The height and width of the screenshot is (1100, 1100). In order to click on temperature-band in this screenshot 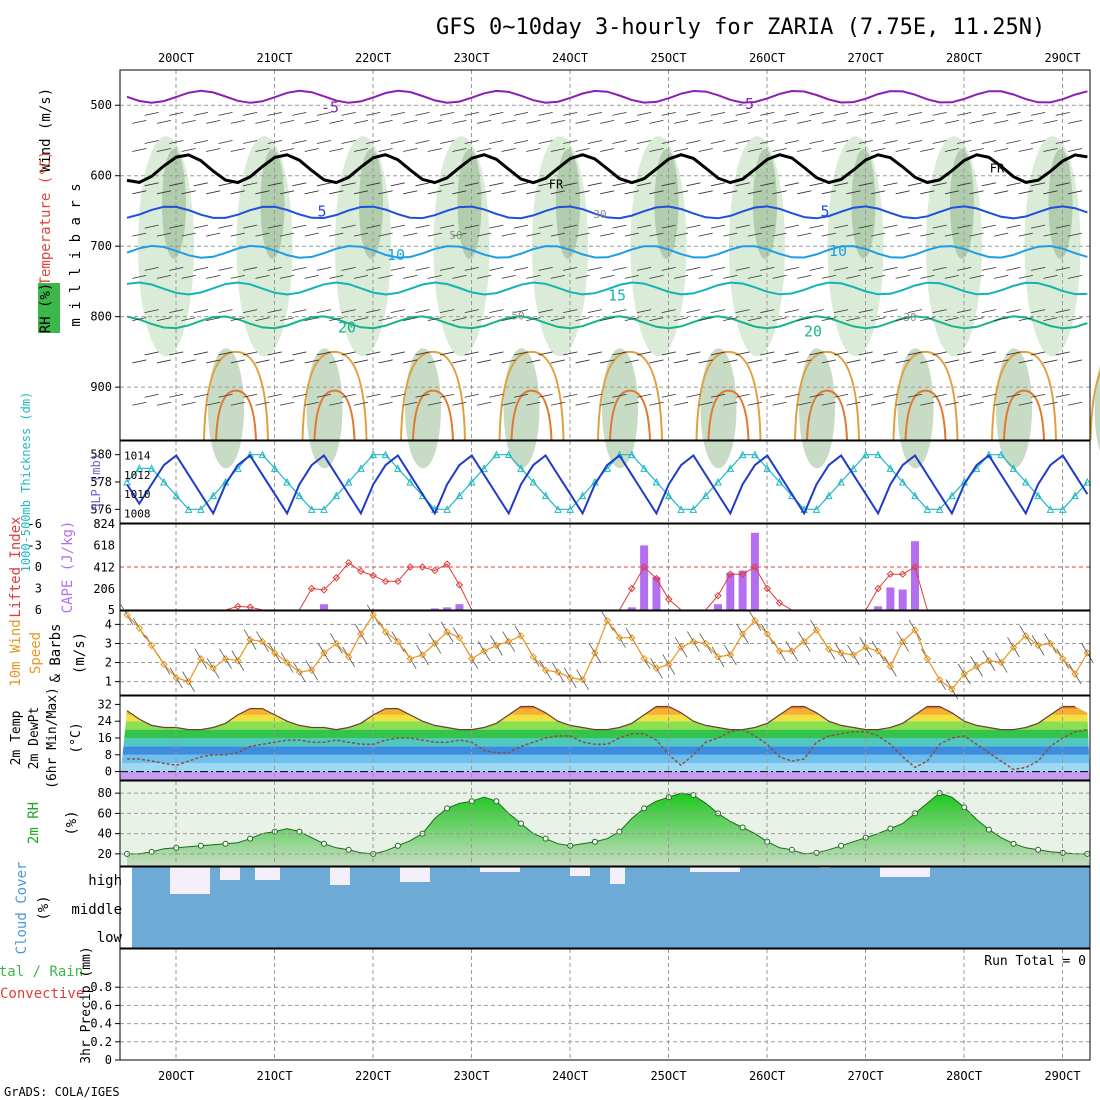, I will do `click(605, 733)`.